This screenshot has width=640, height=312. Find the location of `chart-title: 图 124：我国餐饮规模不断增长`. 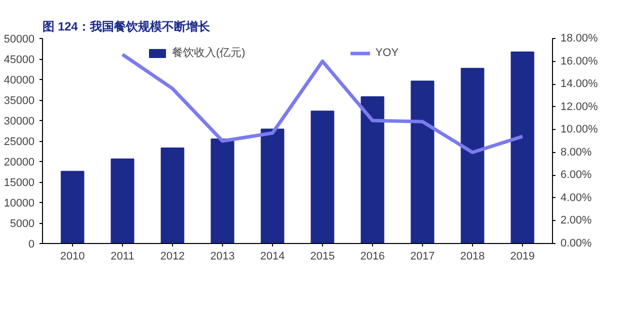

chart-title: 图 124：我国餐饮规模不断增长 is located at coordinates (126, 27).